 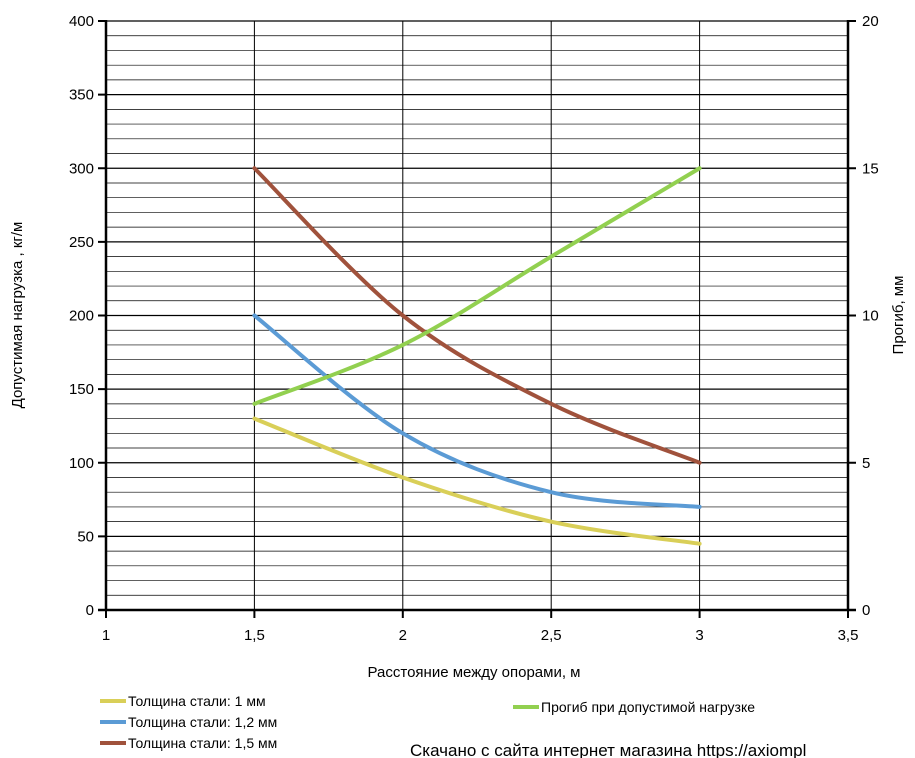 I want to click on y-right-tick-label: 5, so click(x=866, y=463).